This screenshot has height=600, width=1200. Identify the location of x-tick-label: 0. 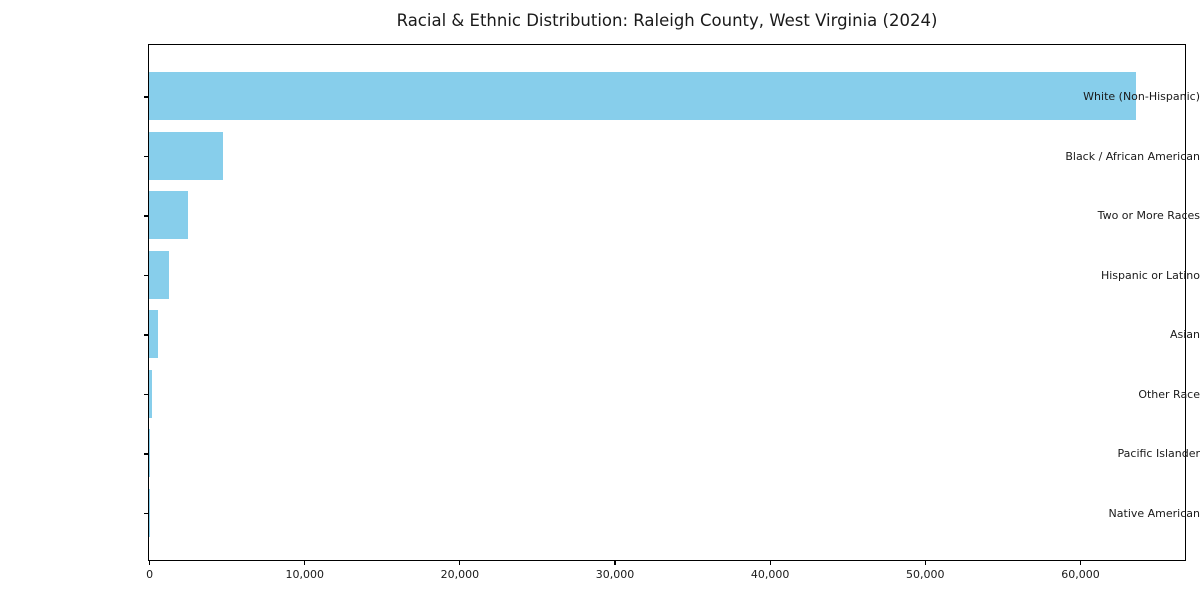
(150, 574).